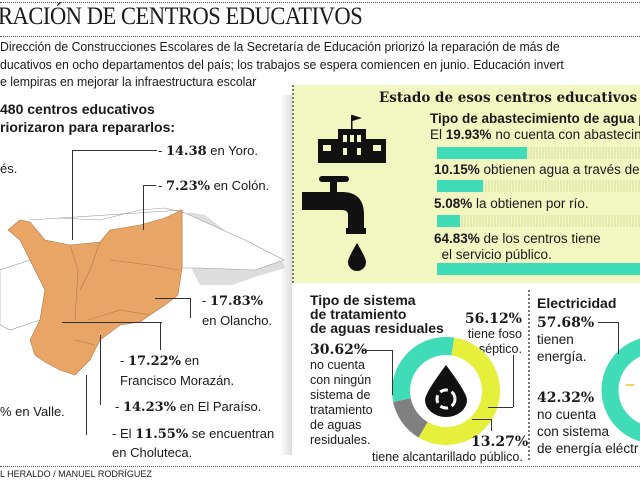 This screenshot has width=640, height=482. I want to click on electricity-donut, so click(620, 390).